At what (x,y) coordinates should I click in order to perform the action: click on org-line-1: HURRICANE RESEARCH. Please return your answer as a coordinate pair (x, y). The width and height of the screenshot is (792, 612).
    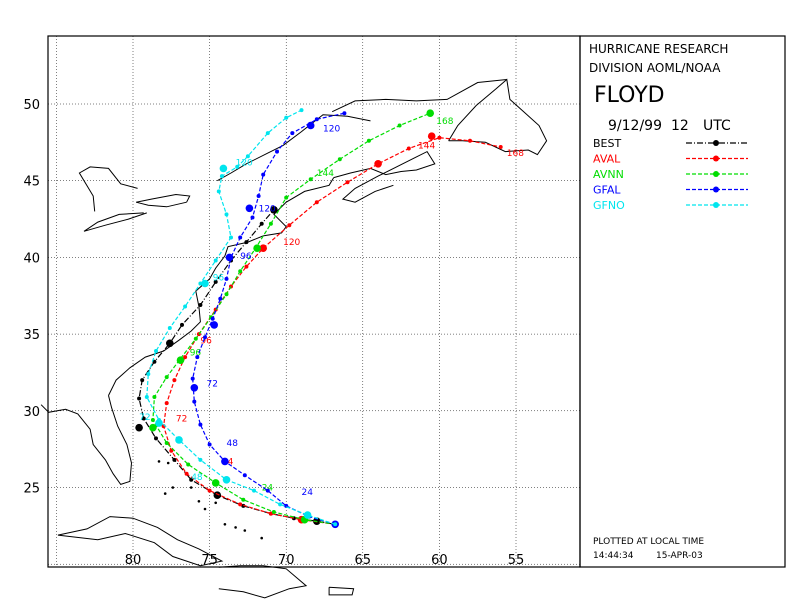
    Looking at the image, I should click on (658, 49).